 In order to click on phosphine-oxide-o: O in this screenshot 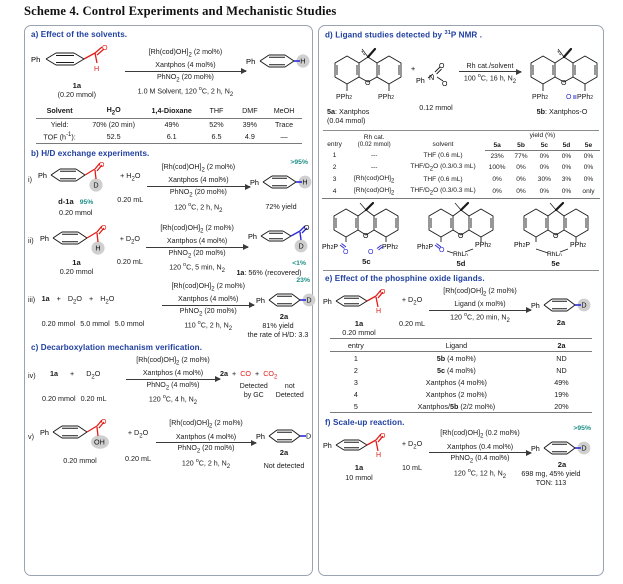, I will do `click(569, 97)`.